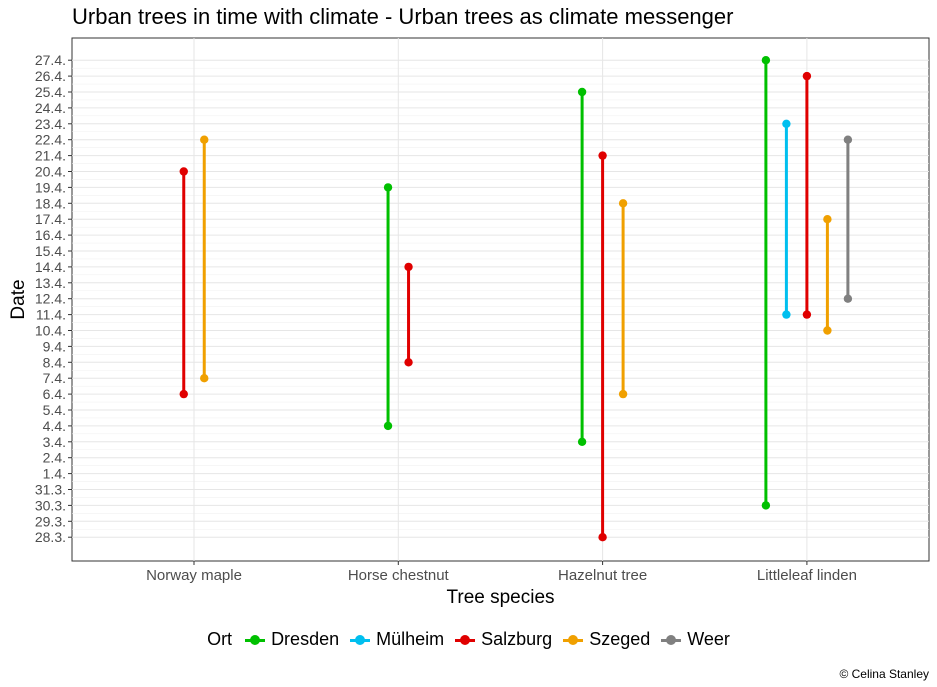 Image resolution: width=937 pixels, height=687 pixels. Describe the element at coordinates (54, 426) in the screenshot. I see `y-tick-label: 4.4.` at that location.